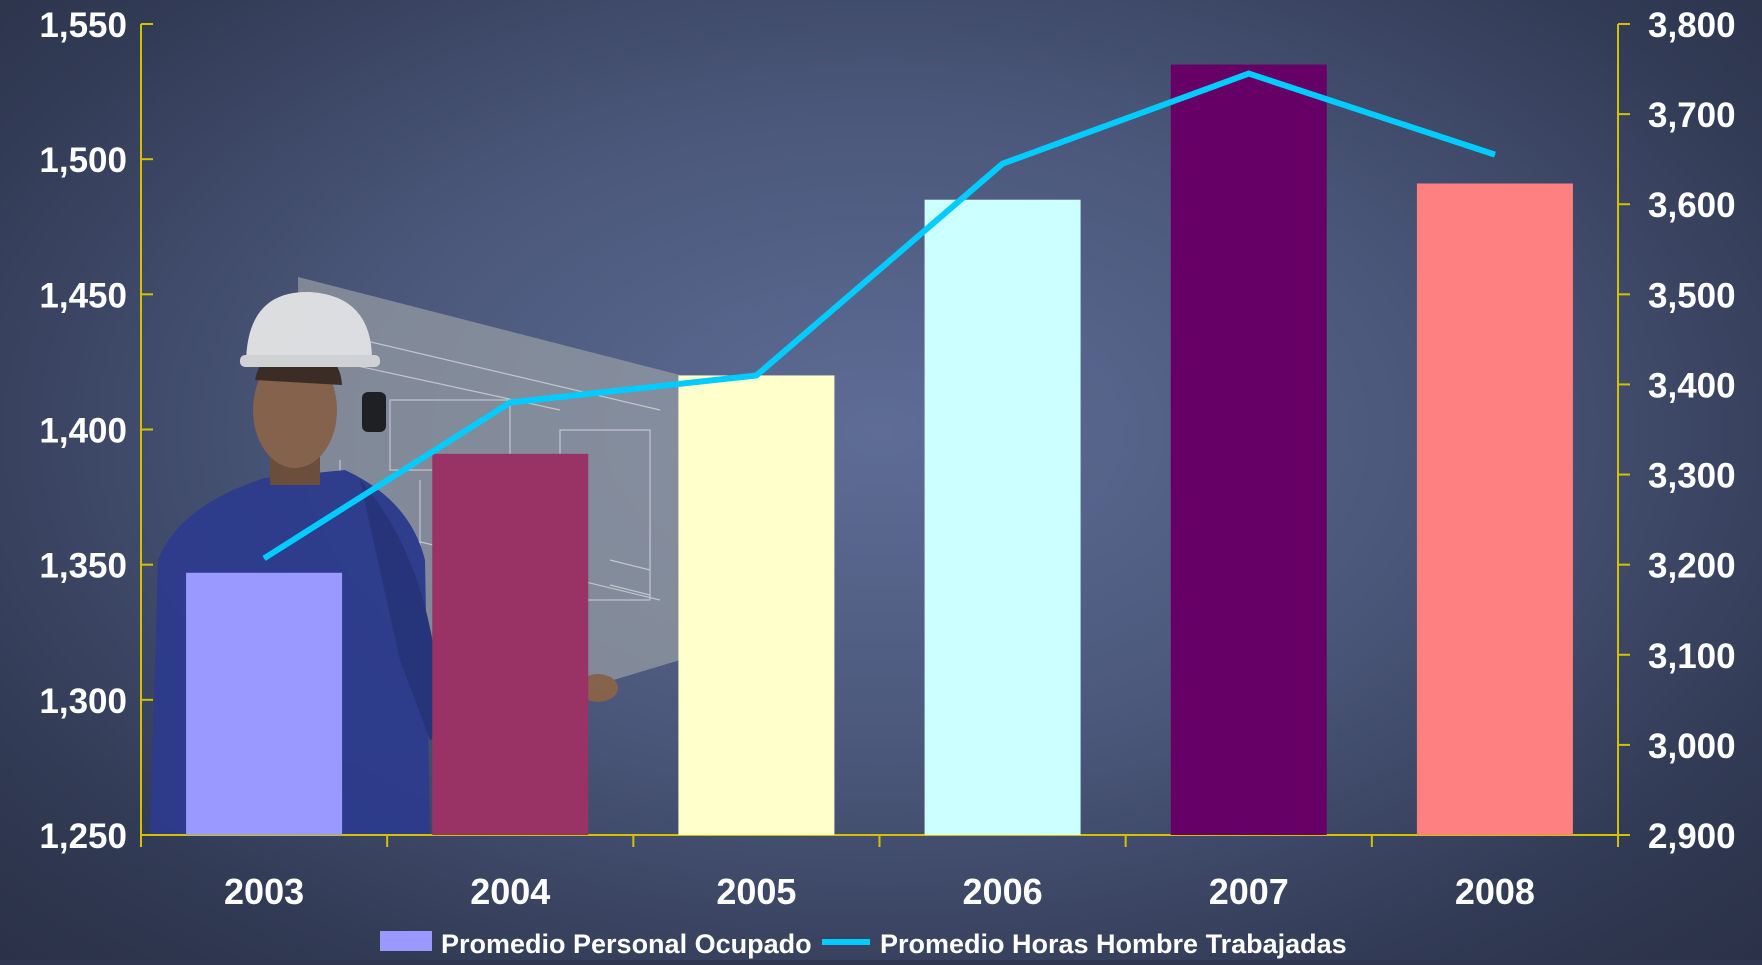 The width and height of the screenshot is (1762, 965). Describe the element at coordinates (1692, 295) in the screenshot. I see `right-tick-label: 3,500` at that location.